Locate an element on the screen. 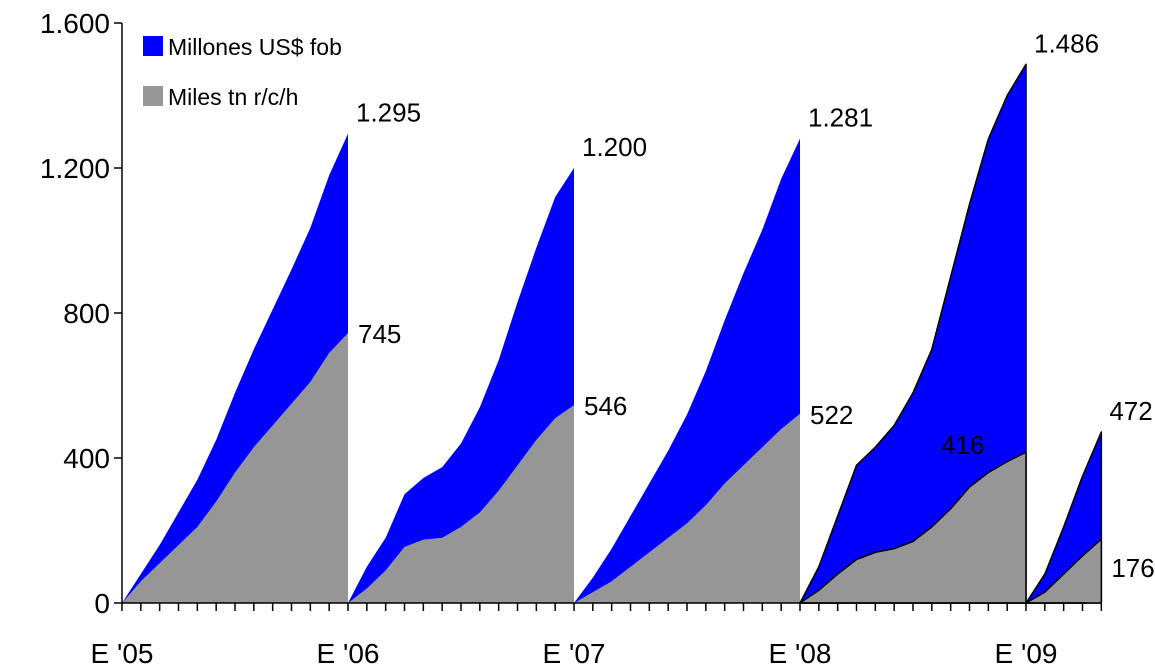 The width and height of the screenshot is (1155, 671). y-tick-label: 0 is located at coordinates (102, 603).